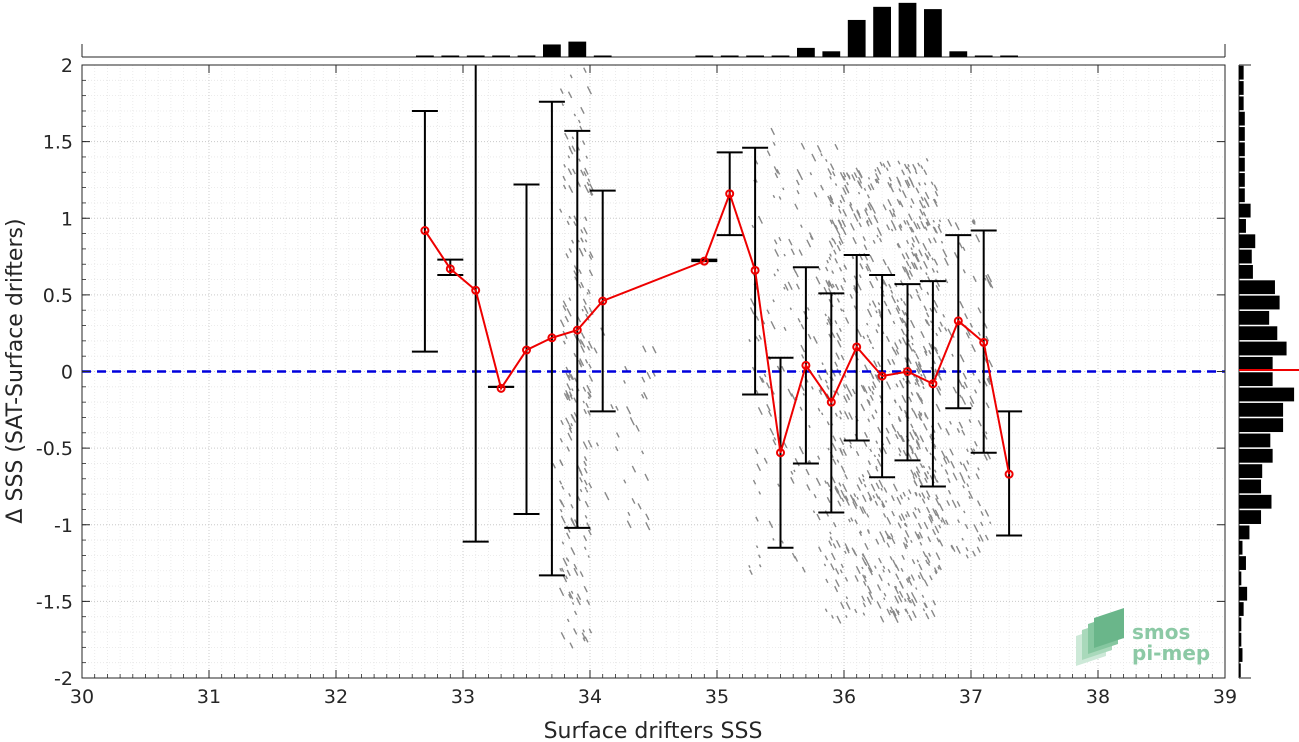  Describe the element at coordinates (67, 219) in the screenshot. I see `y-tick-label: 1` at that location.